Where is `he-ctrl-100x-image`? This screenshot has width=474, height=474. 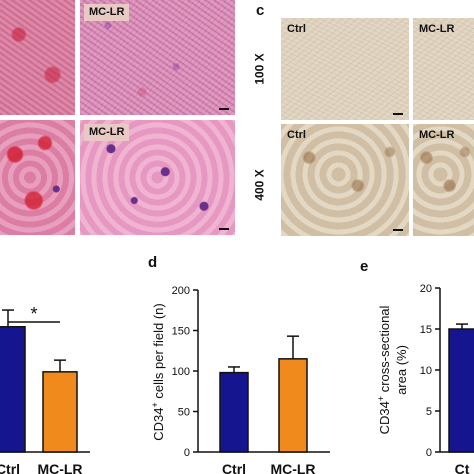 he-ctrl-100x-image is located at coordinates (37, 57).